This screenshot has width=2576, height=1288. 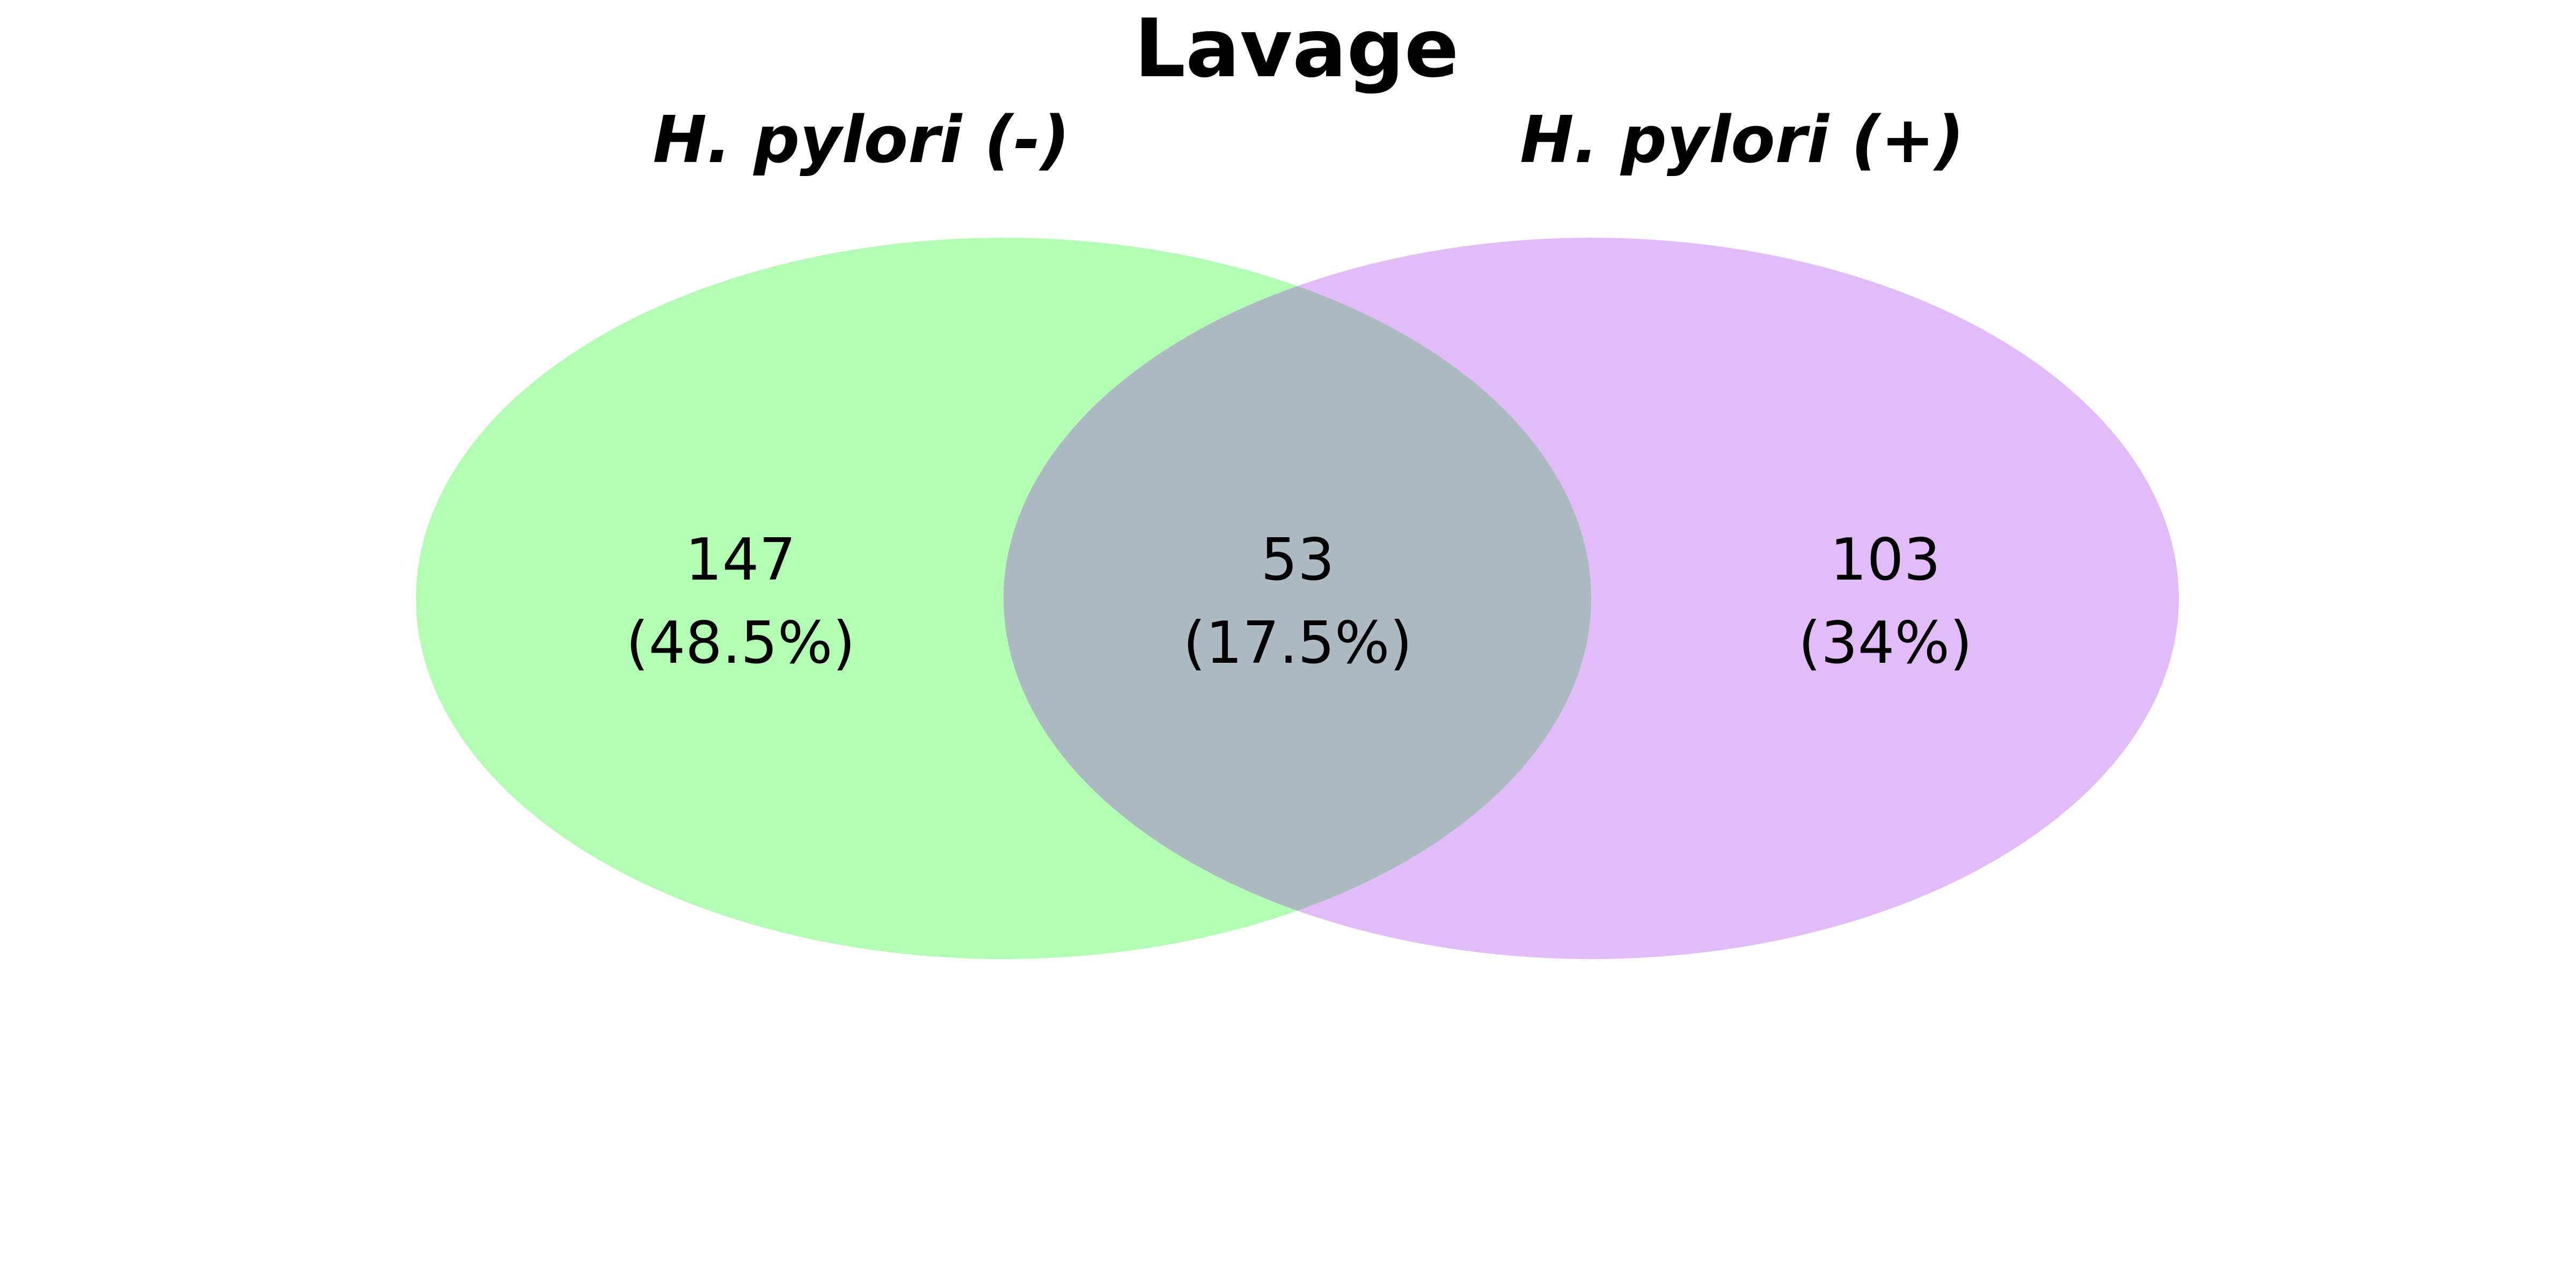 What do you see at coordinates (1742, 140) in the screenshot?
I see `set-label-h-pylori-positive: H. pylori (+)` at bounding box center [1742, 140].